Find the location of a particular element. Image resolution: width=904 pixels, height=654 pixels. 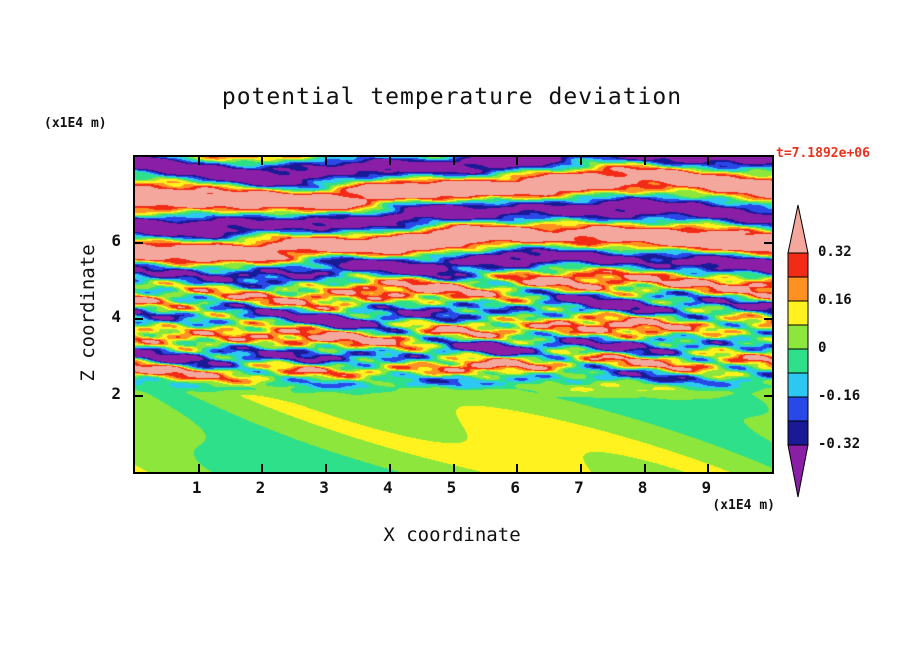

colorbar-tick-label: 0.32 is located at coordinates (835, 252).